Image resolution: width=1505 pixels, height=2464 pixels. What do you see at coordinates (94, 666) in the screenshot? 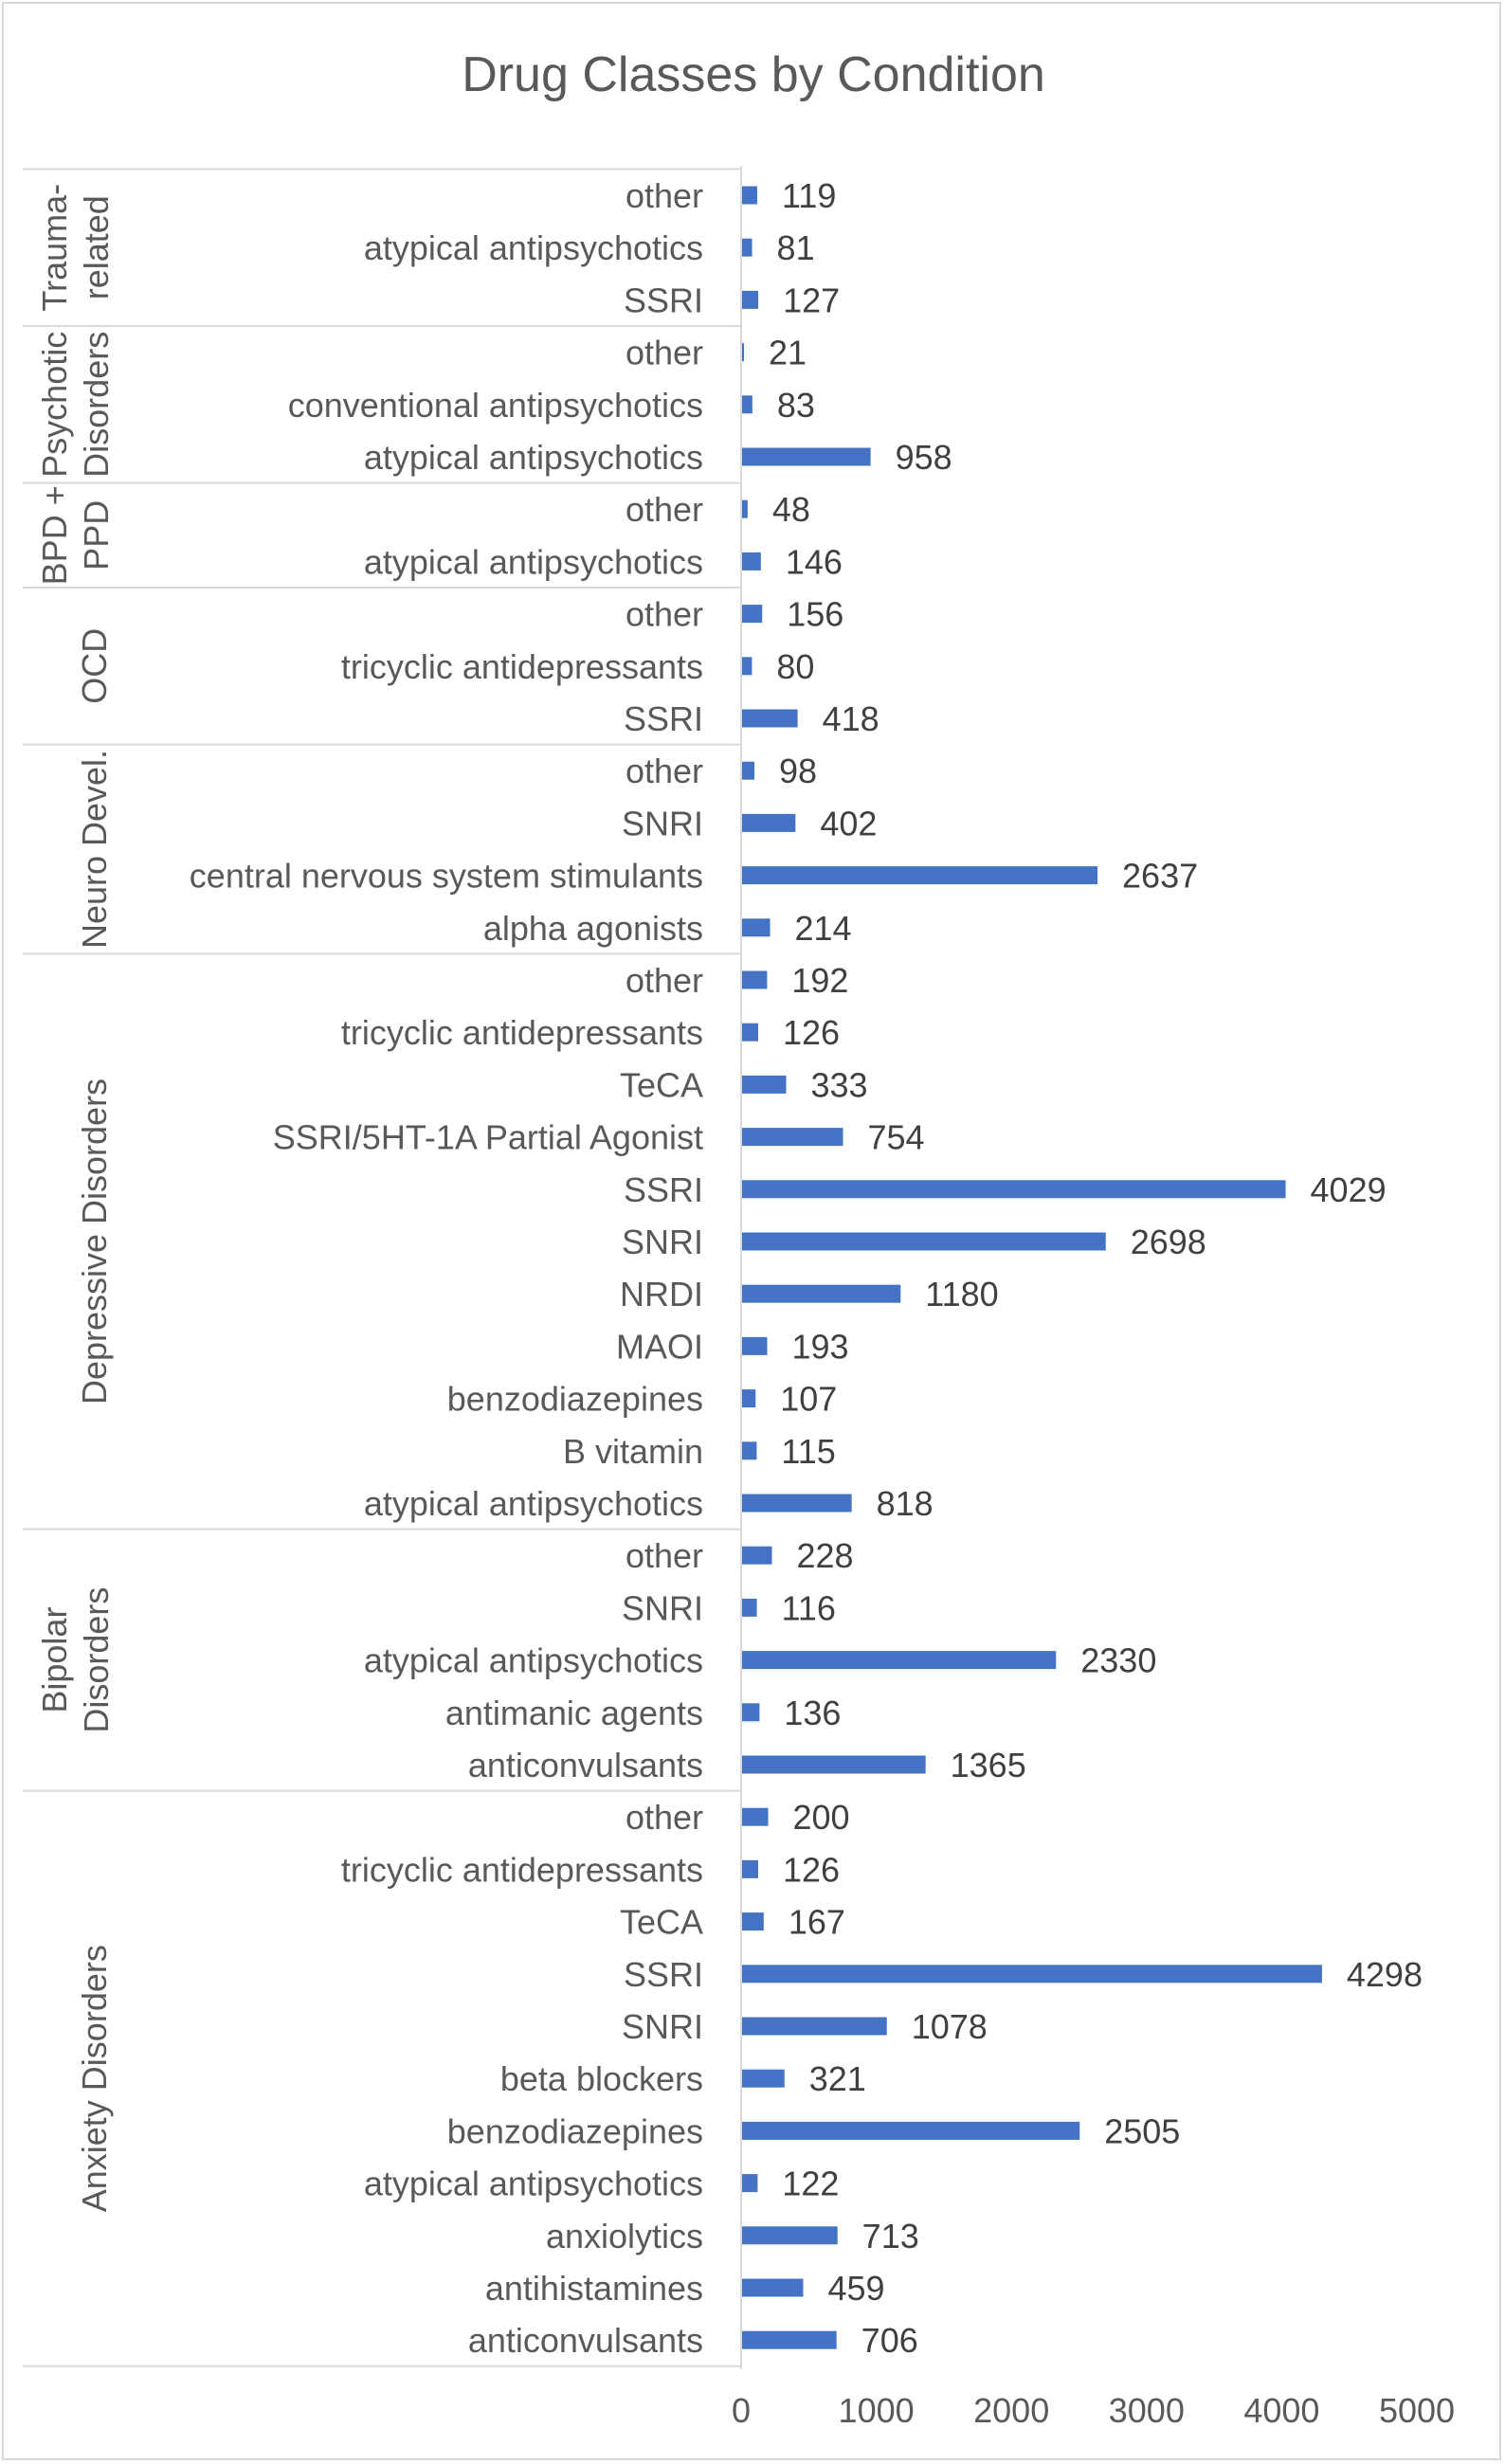
I see `group-label: OCD` at bounding box center [94, 666].